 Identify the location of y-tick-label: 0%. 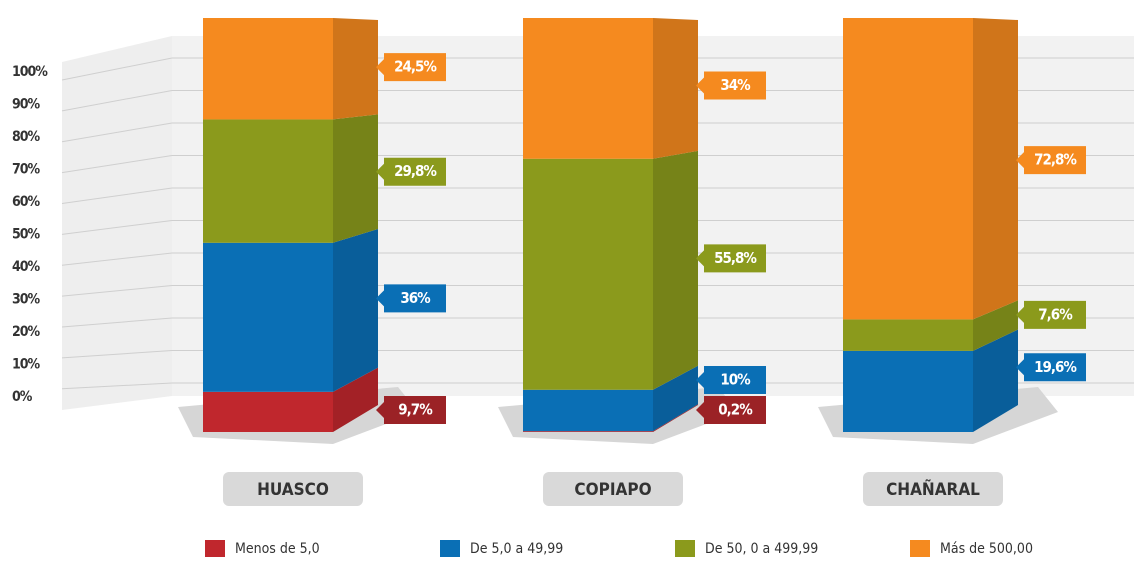
(22, 397).